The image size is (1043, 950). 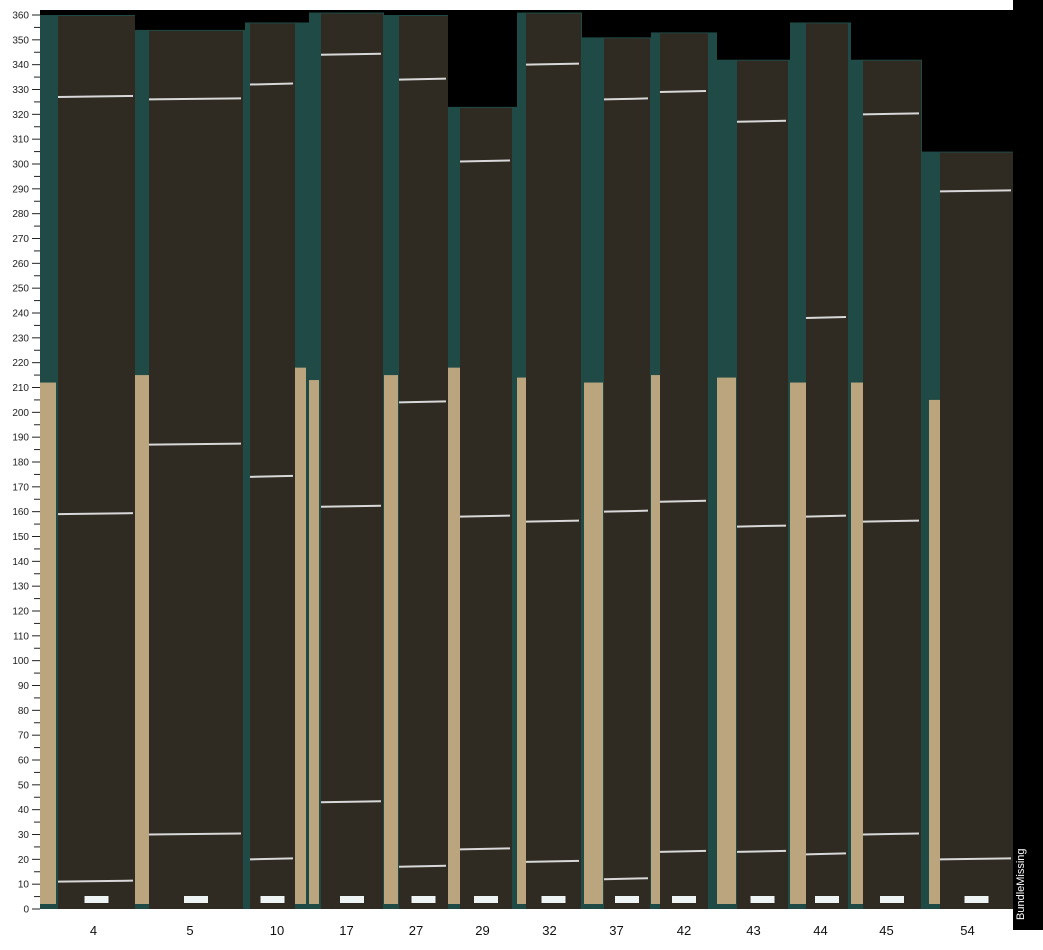 I want to click on y-tick-label: 100, so click(x=20, y=661).